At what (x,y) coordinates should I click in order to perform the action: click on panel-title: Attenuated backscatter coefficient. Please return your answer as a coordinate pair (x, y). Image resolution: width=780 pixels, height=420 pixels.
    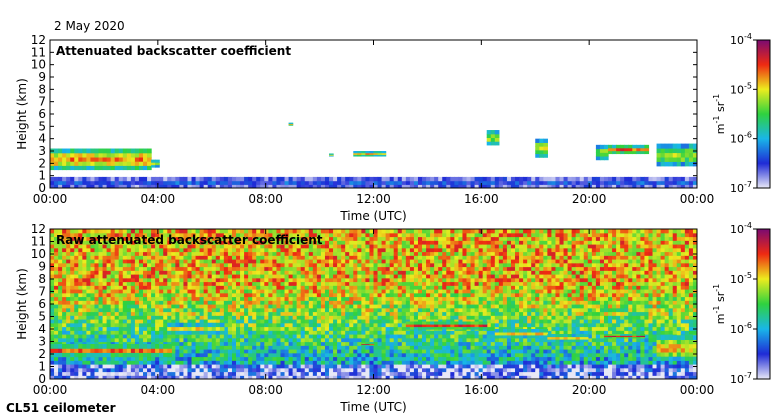
    Looking at the image, I should click on (173, 51).